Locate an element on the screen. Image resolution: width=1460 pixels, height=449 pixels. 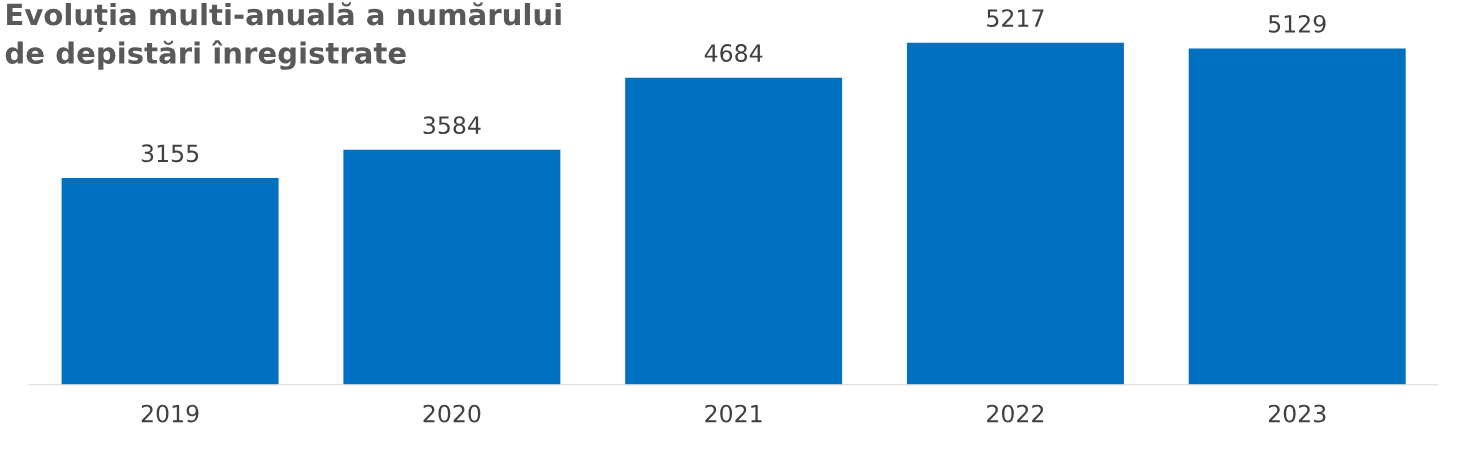
data-label: 3584 is located at coordinates (452, 125).